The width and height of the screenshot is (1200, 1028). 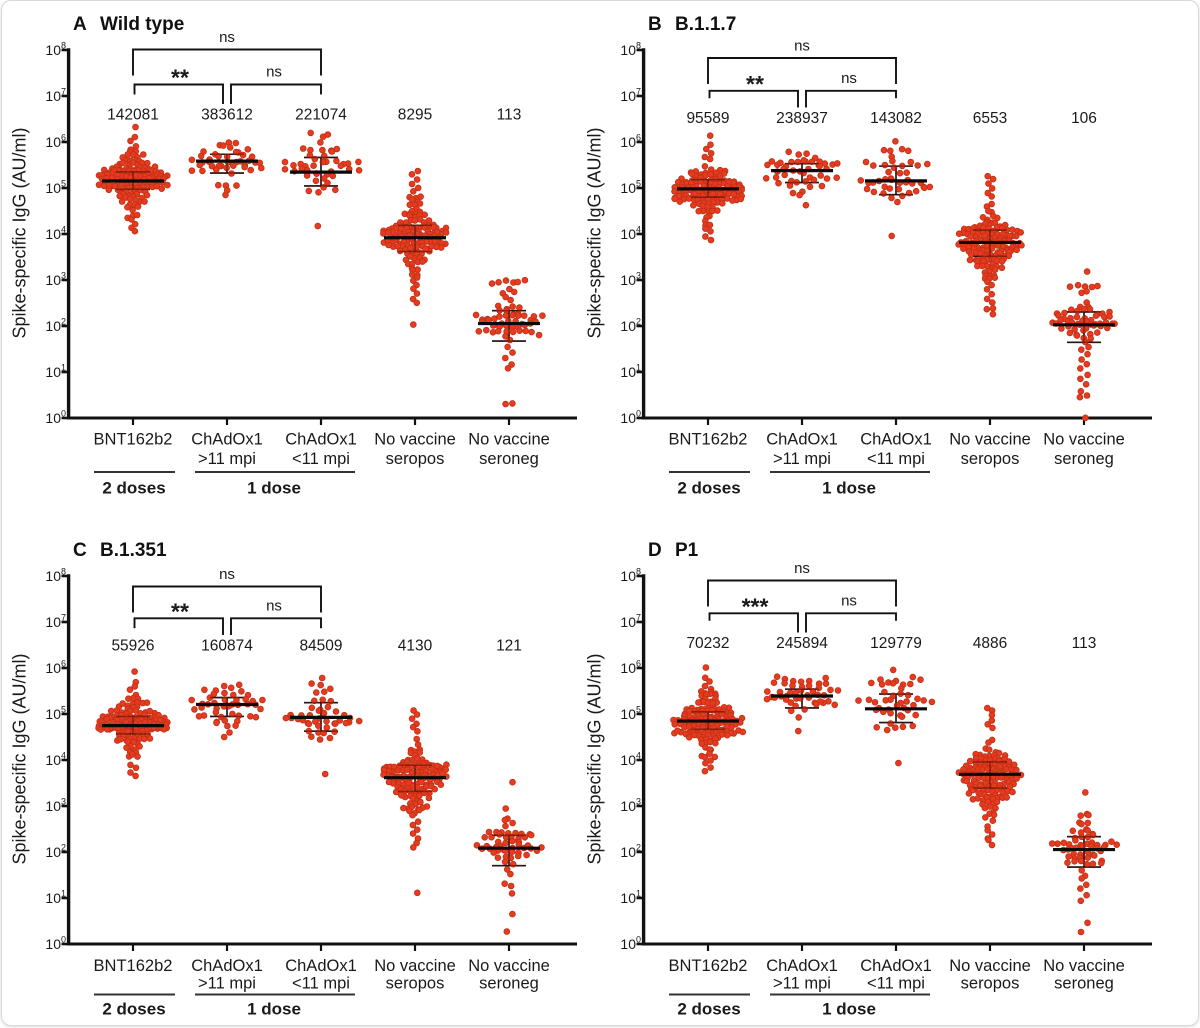 I want to click on svg-text: B.1.351, so click(x=133, y=550).